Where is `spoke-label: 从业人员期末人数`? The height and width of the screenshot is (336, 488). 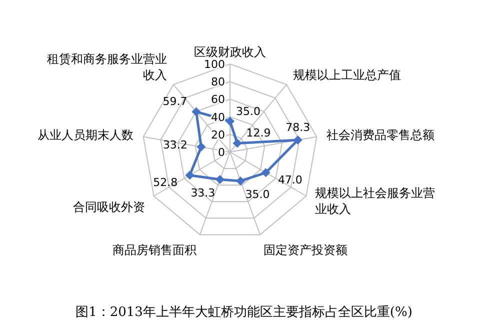 spoke-label: 从业人员期末人数 is located at coordinates (85, 135).